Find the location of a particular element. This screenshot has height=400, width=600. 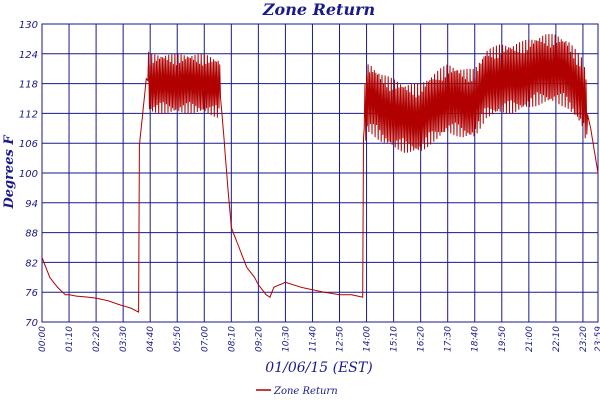

x-tick-label: 07:00 is located at coordinates (205, 339).